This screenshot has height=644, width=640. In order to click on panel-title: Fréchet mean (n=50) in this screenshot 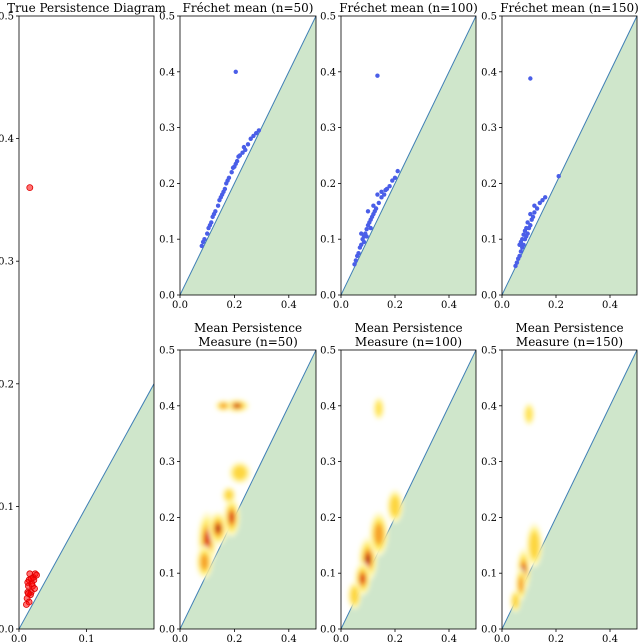, I will do `click(248, 8)`.